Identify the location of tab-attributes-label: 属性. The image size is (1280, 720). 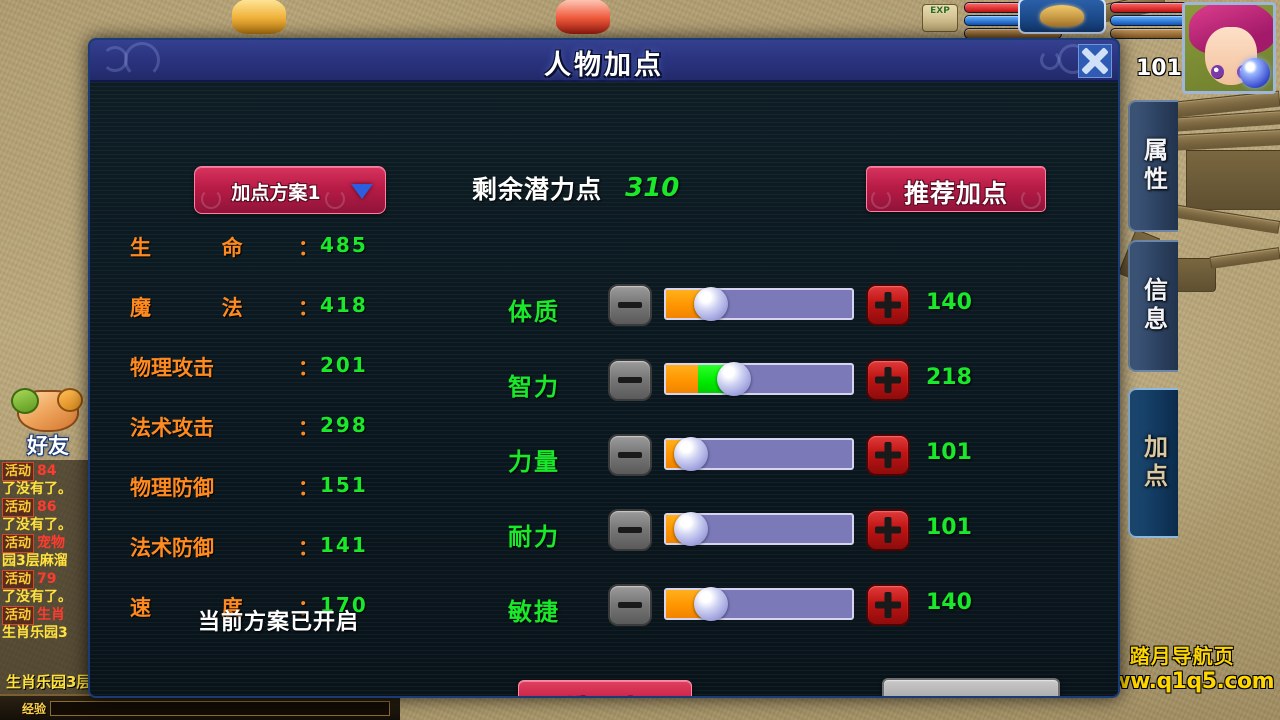
(1153, 166).